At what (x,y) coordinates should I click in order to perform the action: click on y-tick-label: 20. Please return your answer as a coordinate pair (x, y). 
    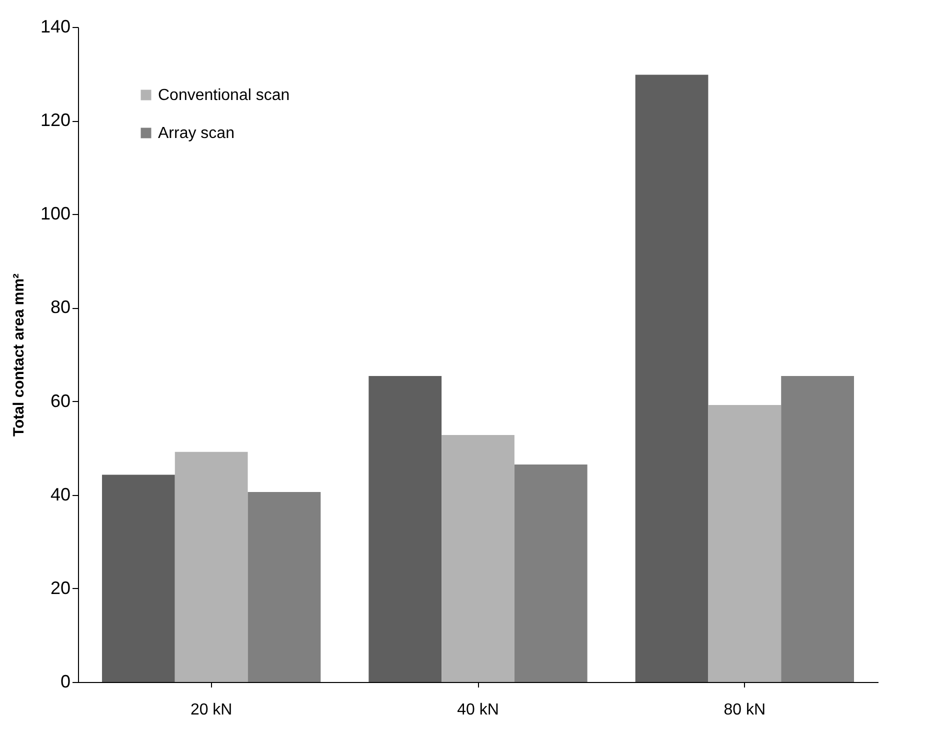
    Looking at the image, I should click on (60, 588).